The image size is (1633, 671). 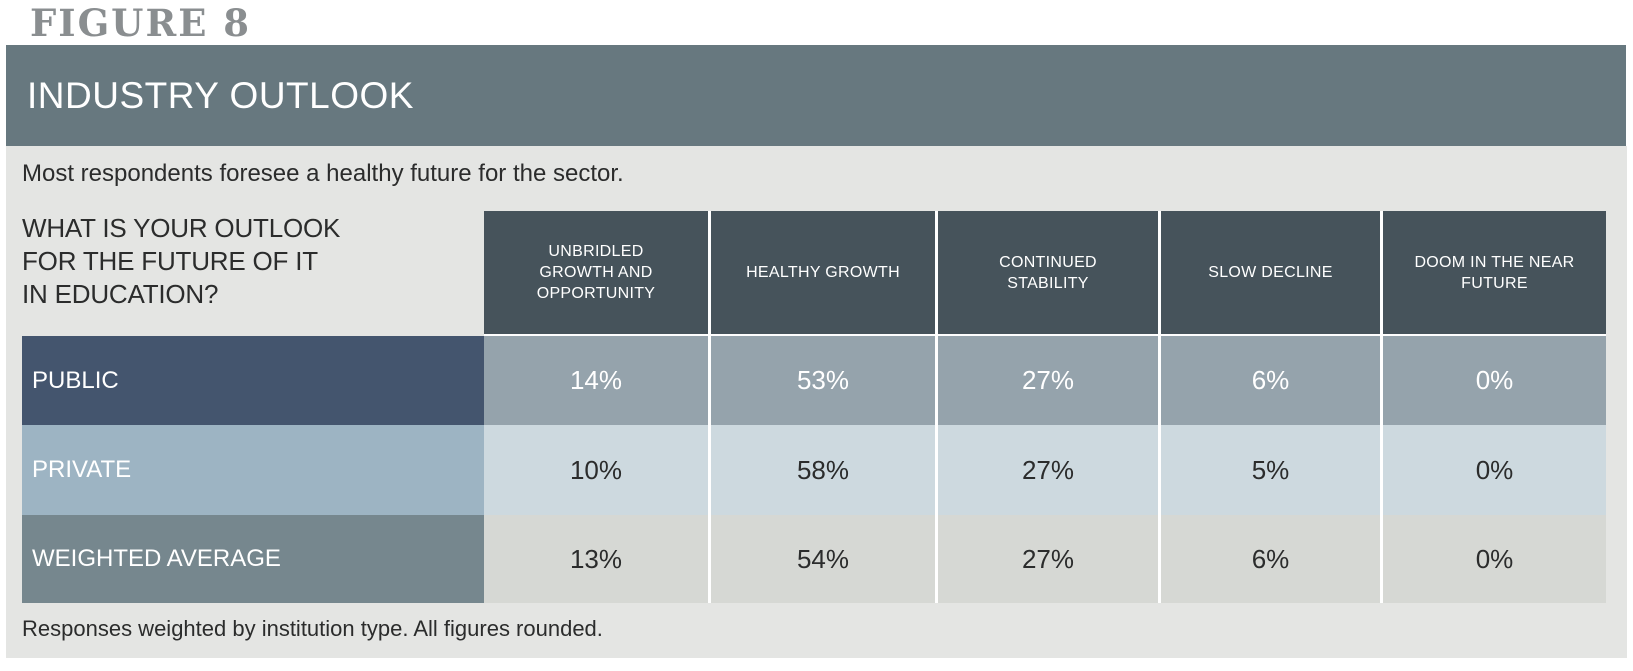 What do you see at coordinates (1493, 470) in the screenshot?
I see `cell-private-doom-near-future: 0%` at bounding box center [1493, 470].